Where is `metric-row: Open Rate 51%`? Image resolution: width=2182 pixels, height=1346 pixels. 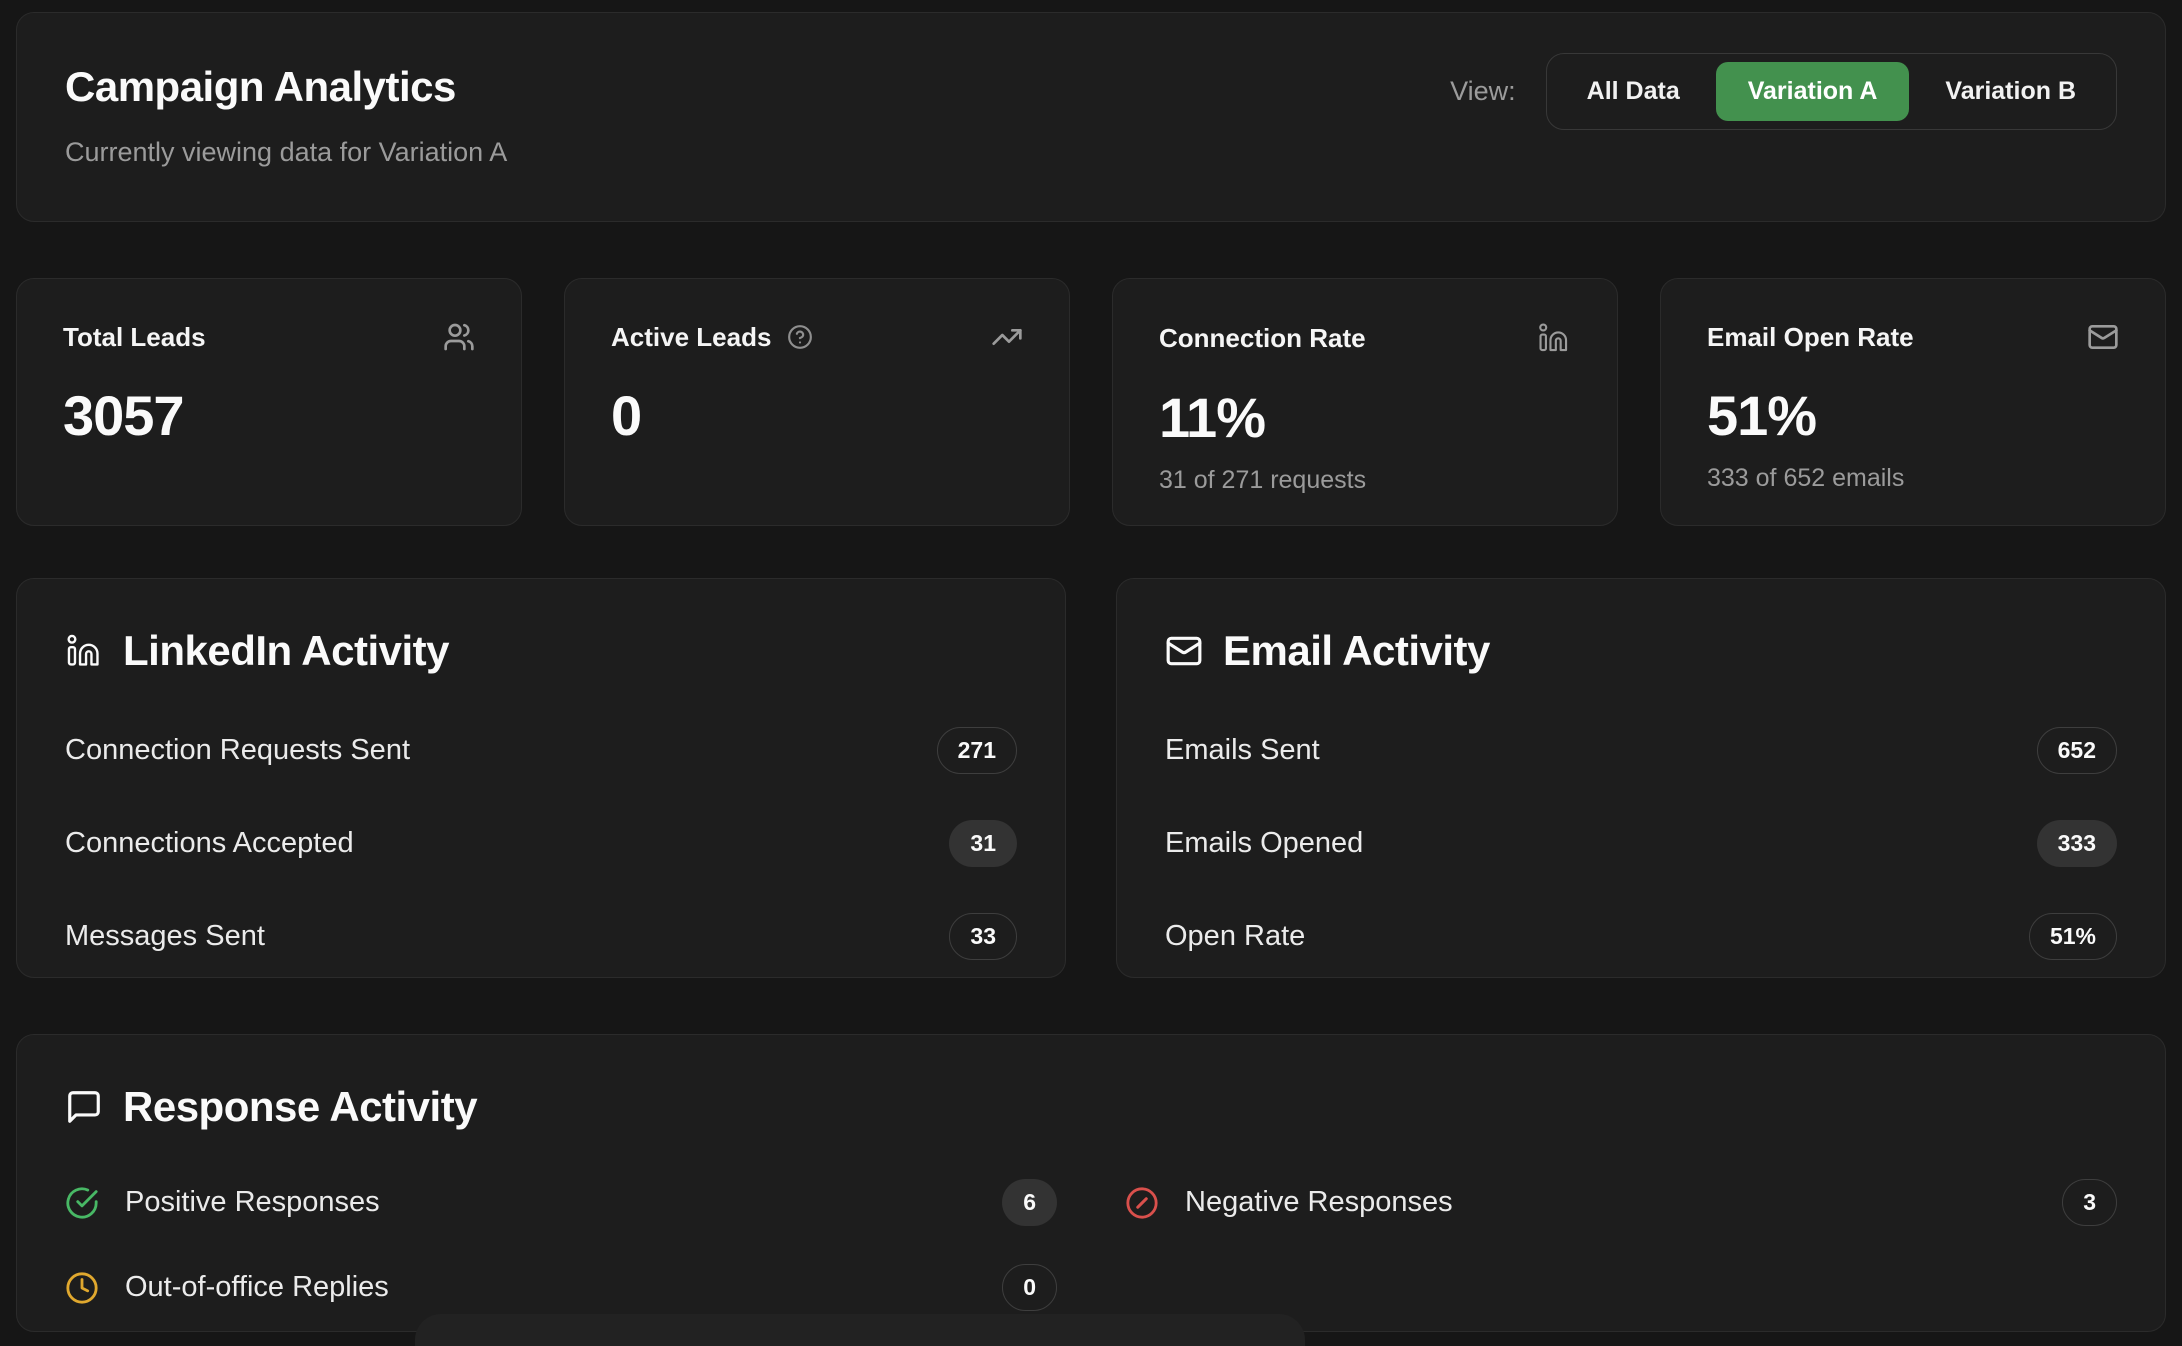
metric-row: Open Rate 51% is located at coordinates (1641, 936).